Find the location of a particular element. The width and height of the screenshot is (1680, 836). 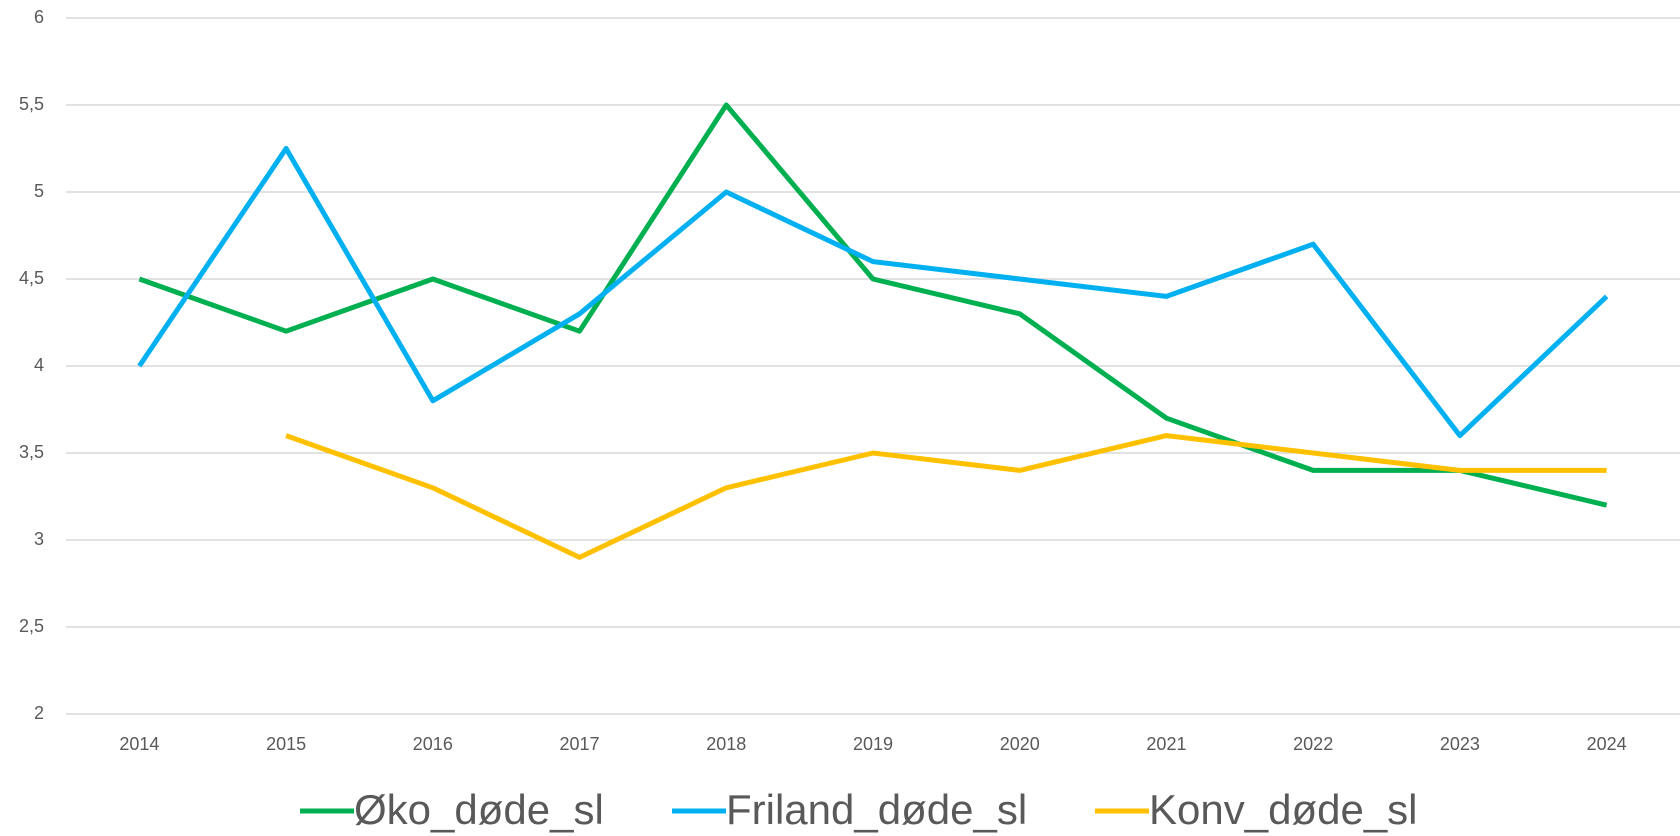

series-line is located at coordinates (946, 496).